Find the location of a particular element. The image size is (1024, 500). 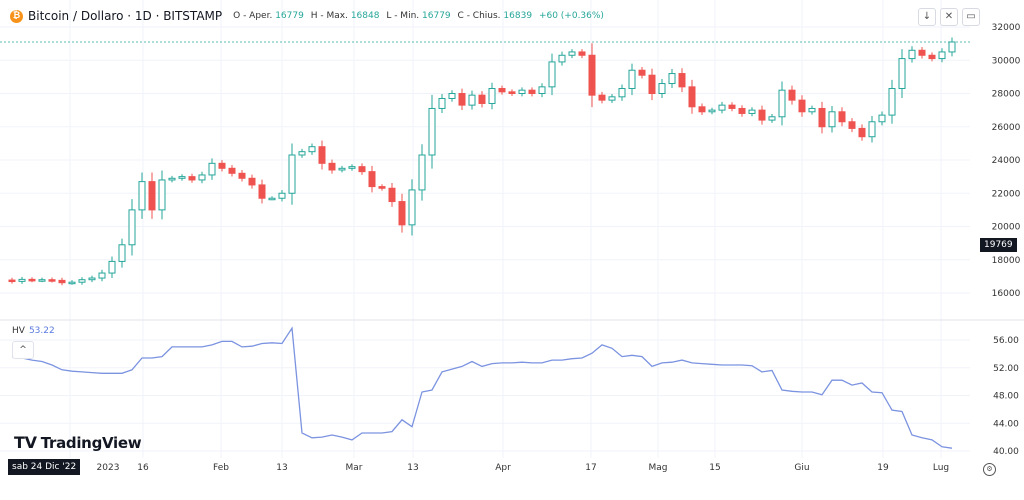

pane-buttons: ↓ ✕ ▭ is located at coordinates (949, 17).